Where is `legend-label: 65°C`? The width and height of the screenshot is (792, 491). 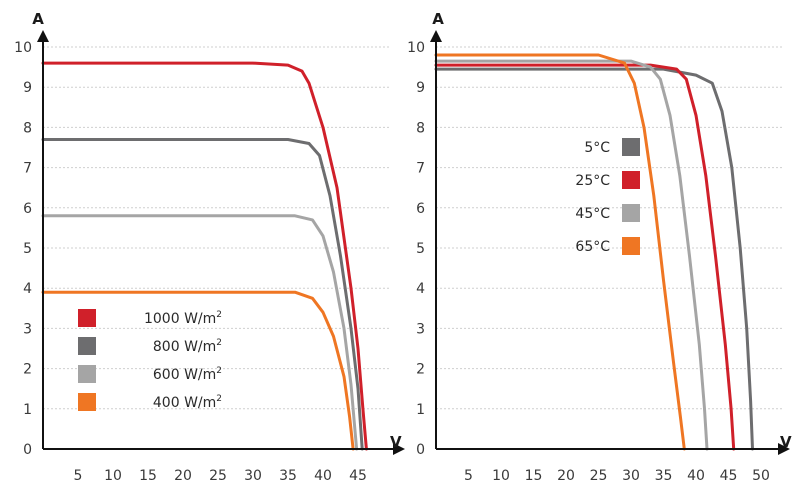 legend-label: 65°C is located at coordinates (592, 247).